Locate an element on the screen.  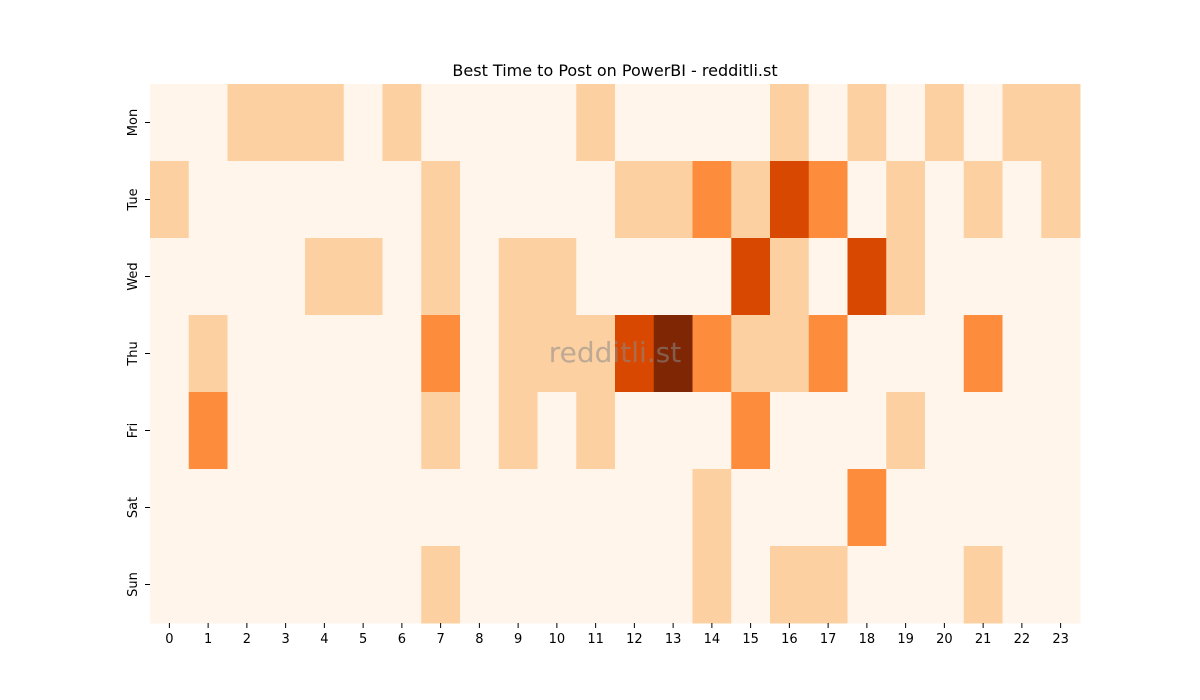
x-tick-label: 0 is located at coordinates (169, 639).